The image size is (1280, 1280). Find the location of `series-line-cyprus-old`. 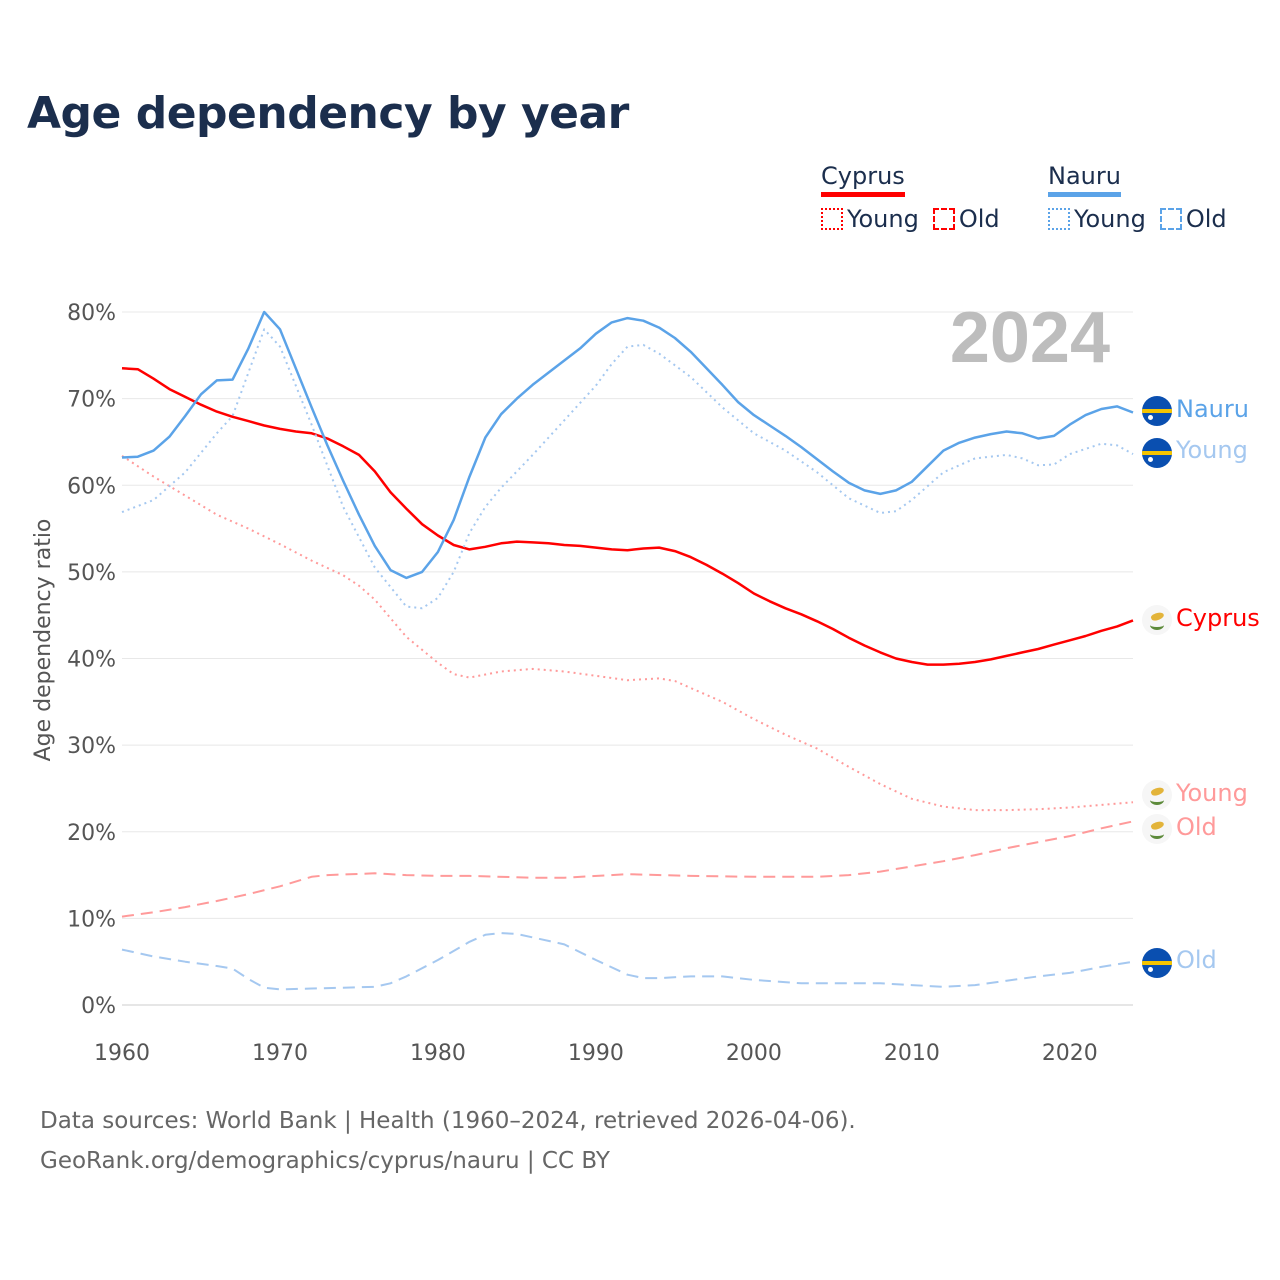

series-line-cyprus-old is located at coordinates (627, 869).